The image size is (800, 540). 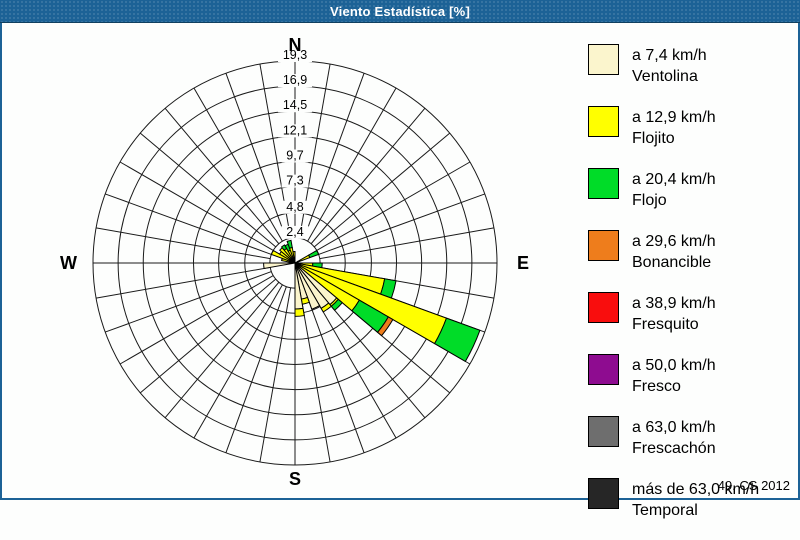 What do you see at coordinates (385, 326) in the screenshot?
I see `rose-bar-segment-bonancible` at bounding box center [385, 326].